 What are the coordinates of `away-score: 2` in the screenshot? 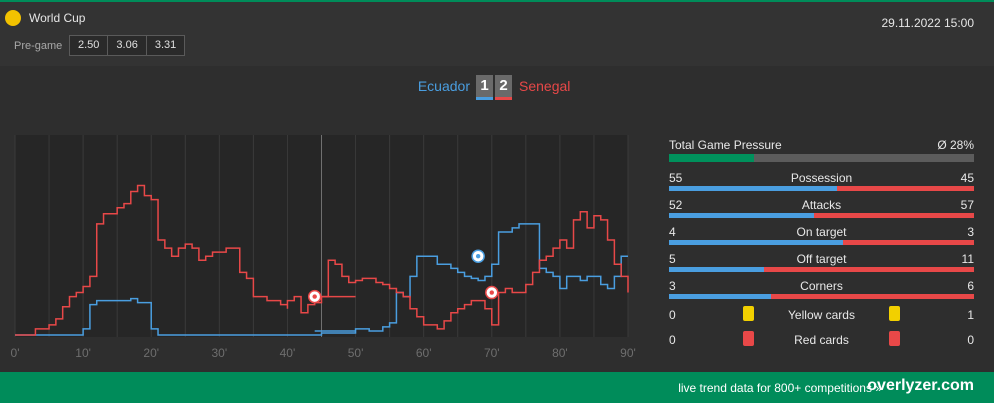 It's located at (503, 87).